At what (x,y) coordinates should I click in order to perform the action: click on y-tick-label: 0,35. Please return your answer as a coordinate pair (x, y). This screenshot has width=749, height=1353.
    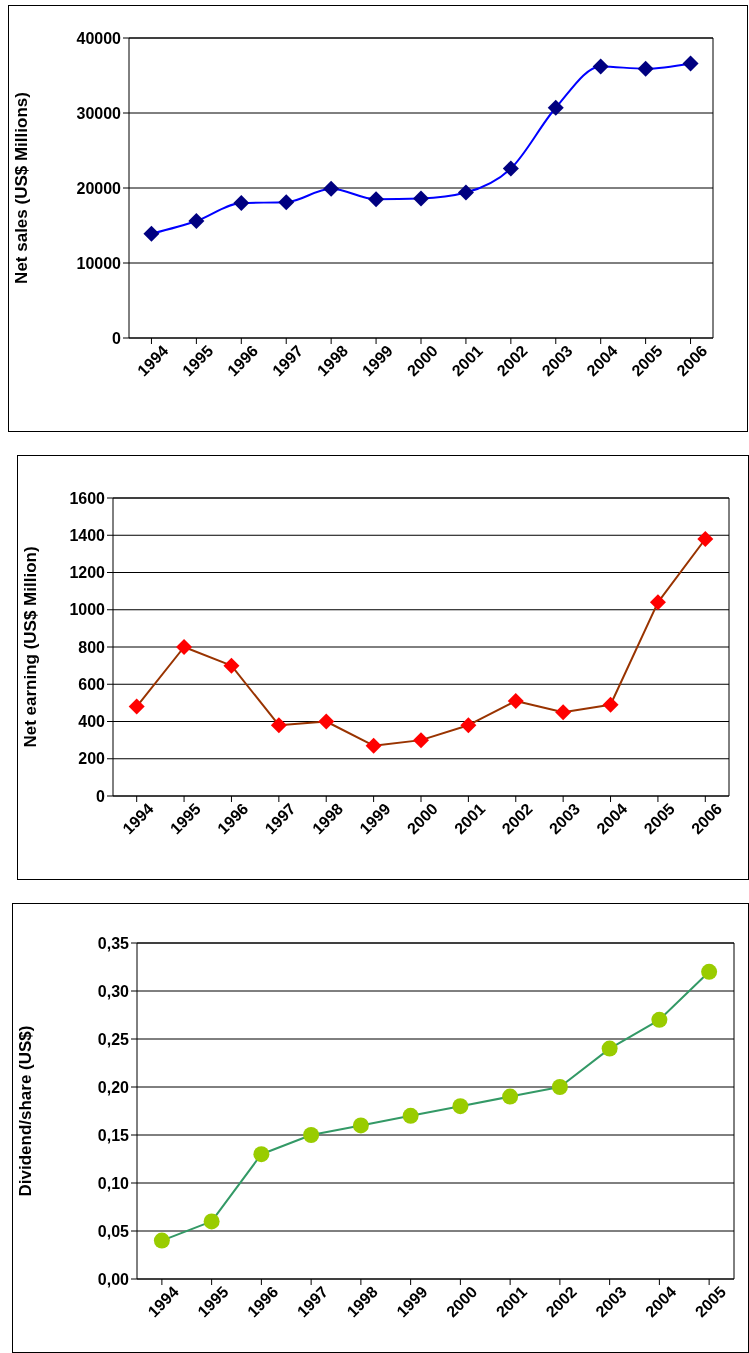
    Looking at the image, I should click on (113, 943).